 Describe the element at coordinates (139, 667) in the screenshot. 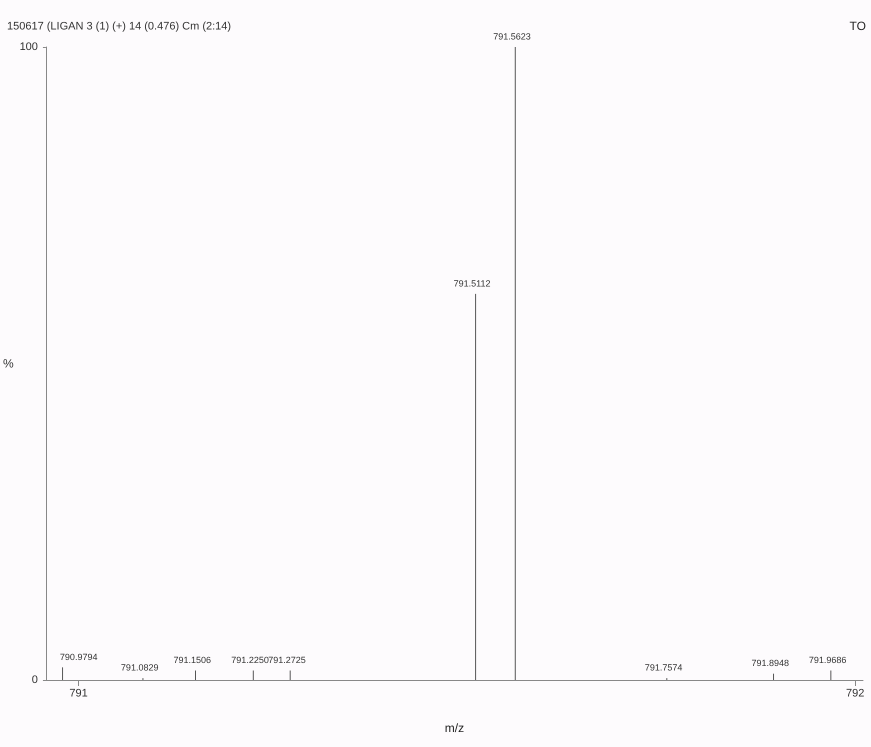

I see `annotation: 791.0829` at that location.